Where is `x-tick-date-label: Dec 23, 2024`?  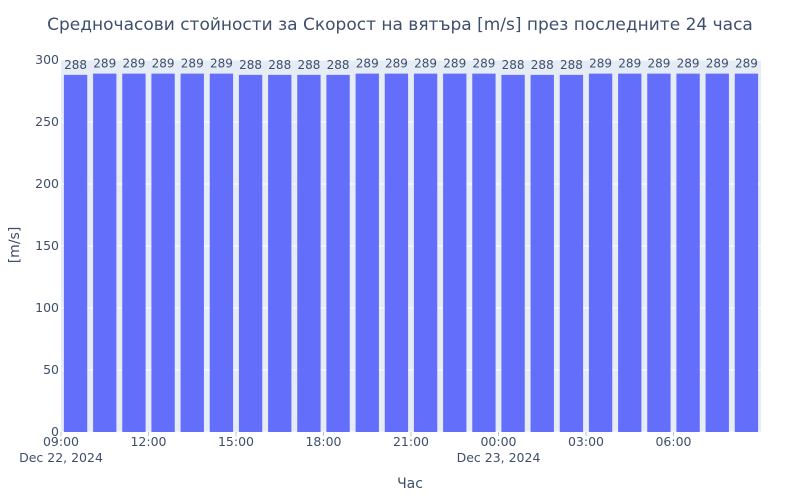
x-tick-date-label: Dec 23, 2024 is located at coordinates (499, 457).